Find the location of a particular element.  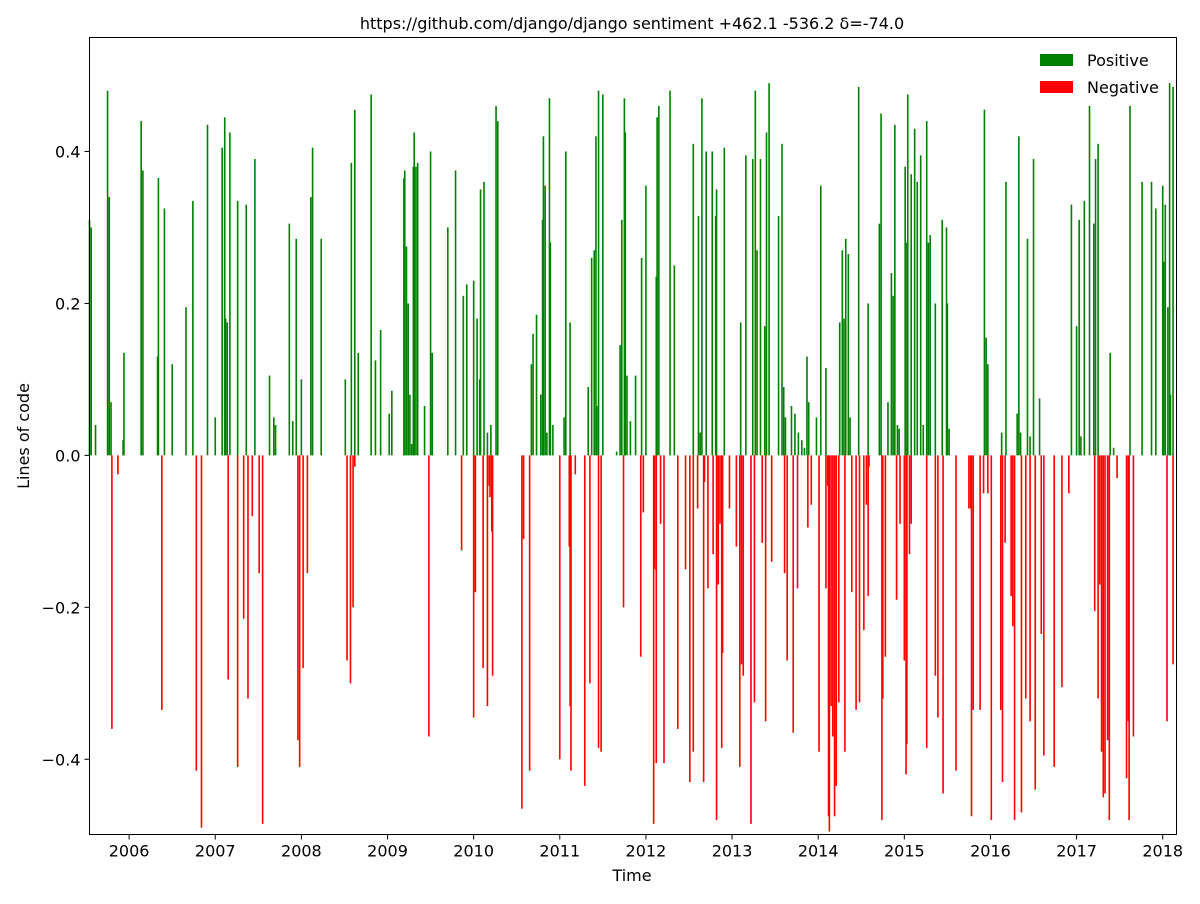

x-tick-label: 2014 is located at coordinates (818, 851).